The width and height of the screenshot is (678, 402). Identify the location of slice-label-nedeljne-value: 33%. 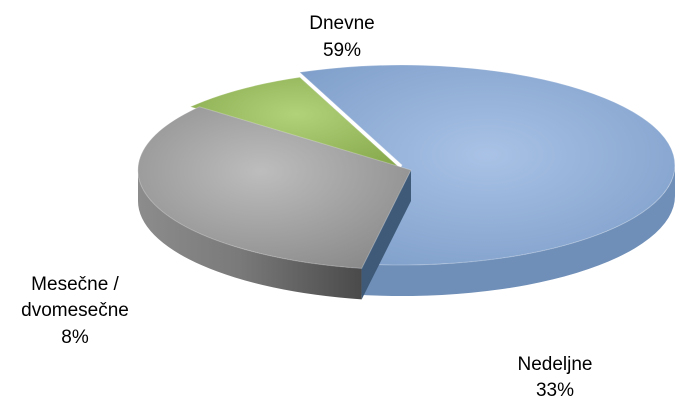
(555, 390).